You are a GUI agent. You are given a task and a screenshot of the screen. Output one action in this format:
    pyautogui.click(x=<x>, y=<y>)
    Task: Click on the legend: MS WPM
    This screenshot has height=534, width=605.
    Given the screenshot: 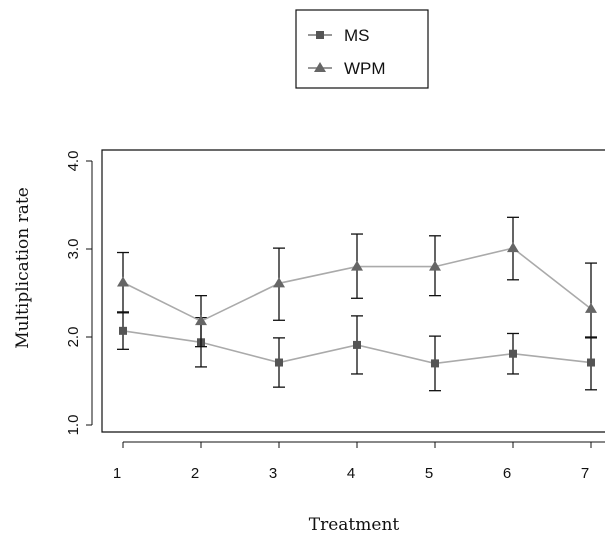 What is the action you would take?
    pyautogui.click(x=362, y=49)
    